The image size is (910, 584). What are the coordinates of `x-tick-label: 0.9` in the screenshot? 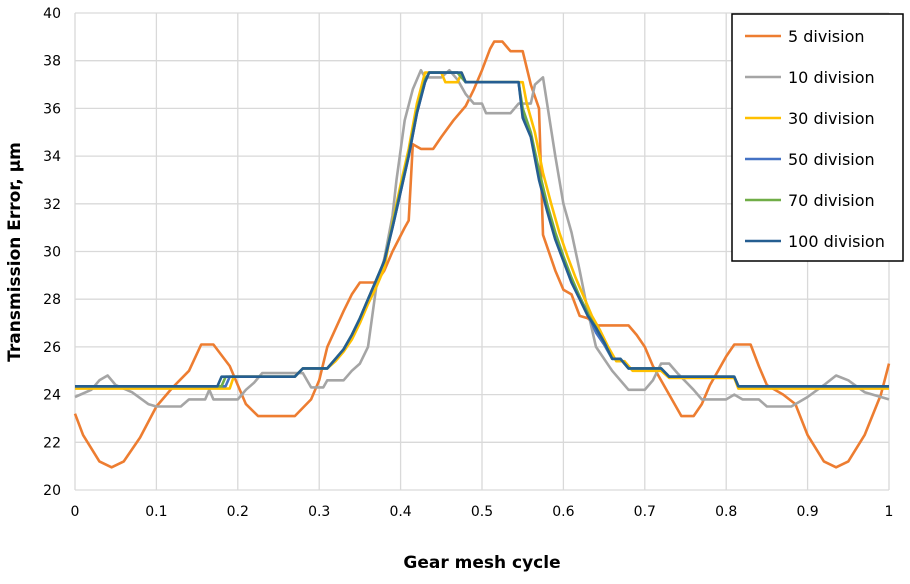 It's located at (807, 512).